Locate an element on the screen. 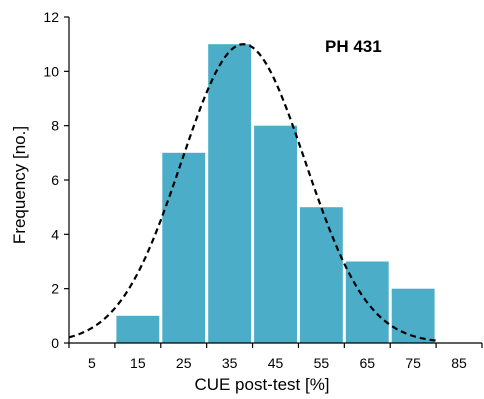 This screenshot has height=399, width=484. y-tick-label: 4 is located at coordinates (55, 234).